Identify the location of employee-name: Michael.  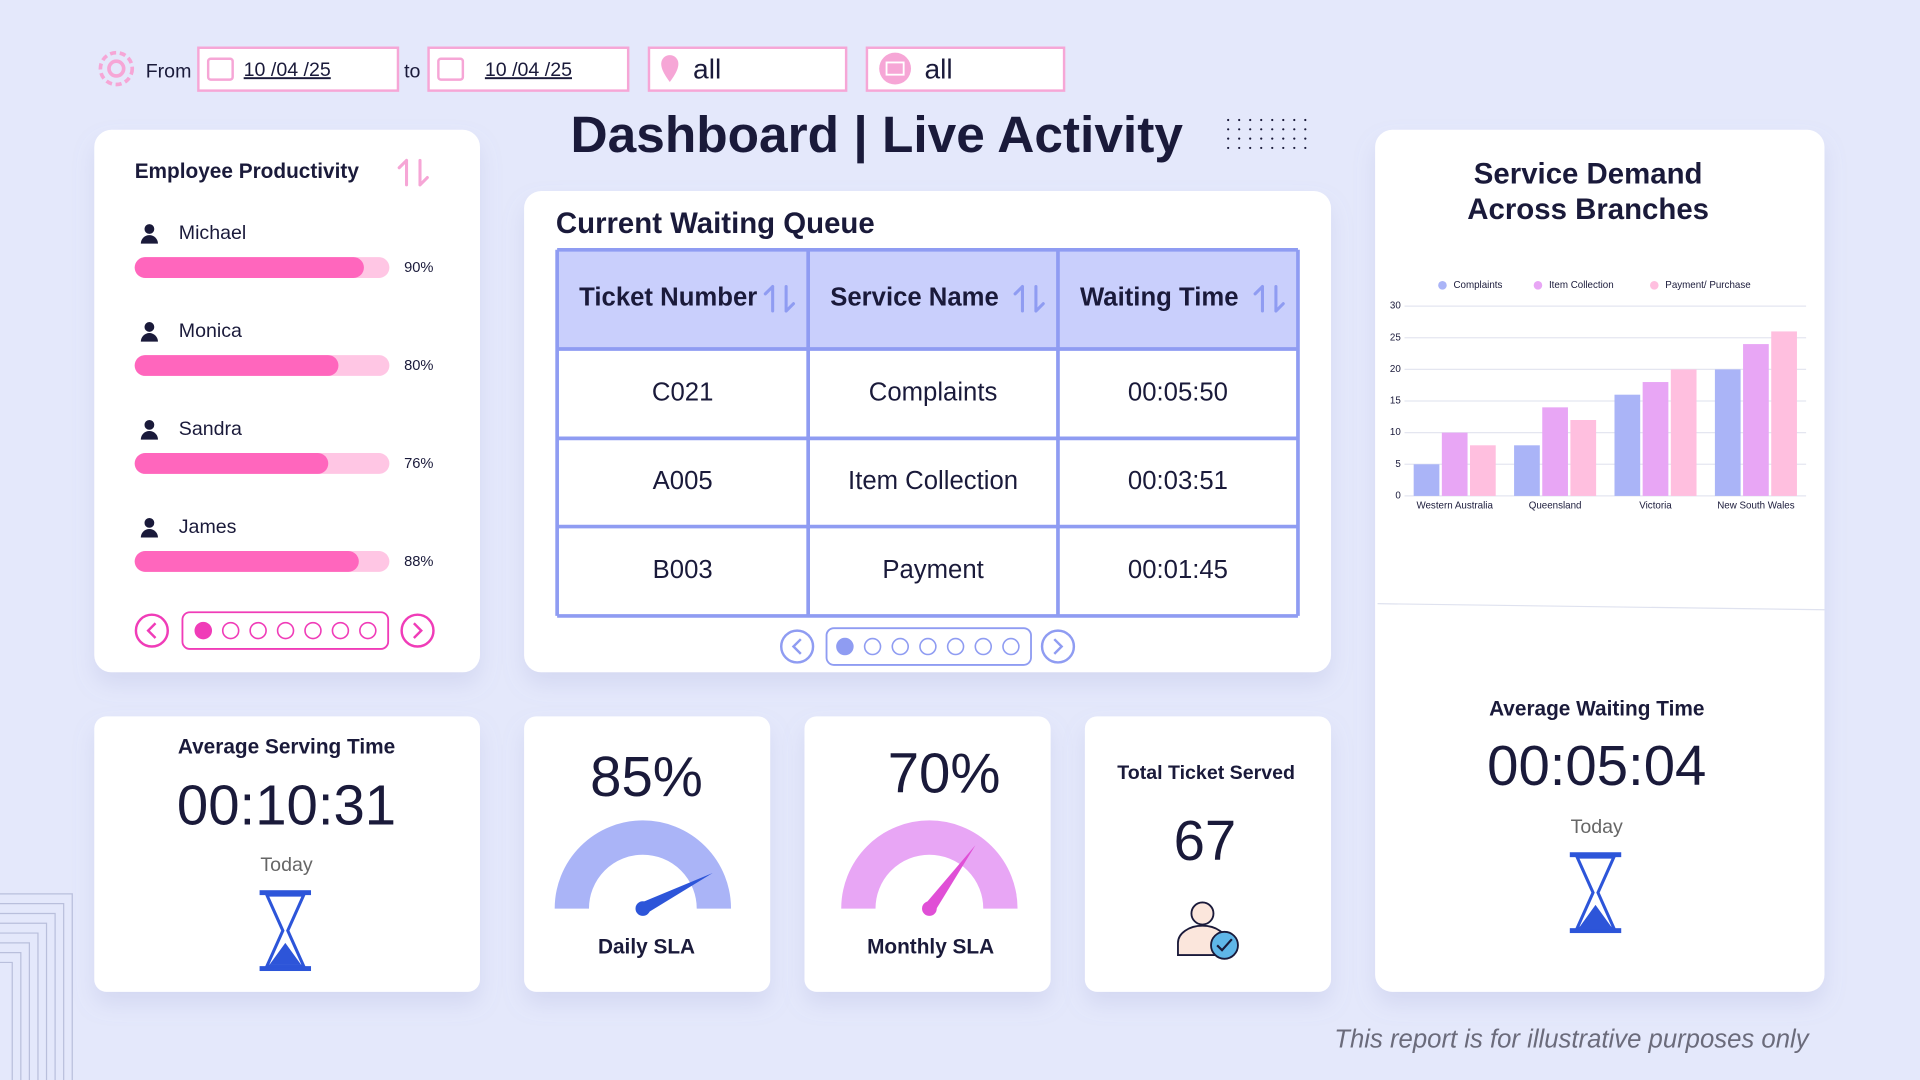
(212, 233).